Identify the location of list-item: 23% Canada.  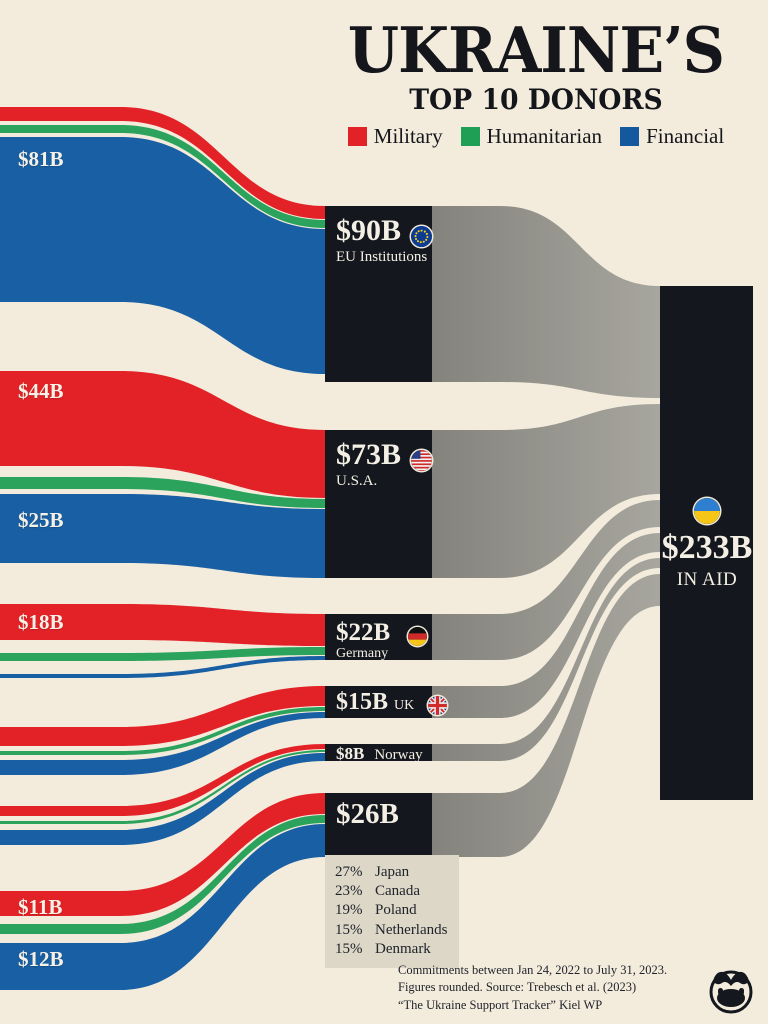
(391, 891).